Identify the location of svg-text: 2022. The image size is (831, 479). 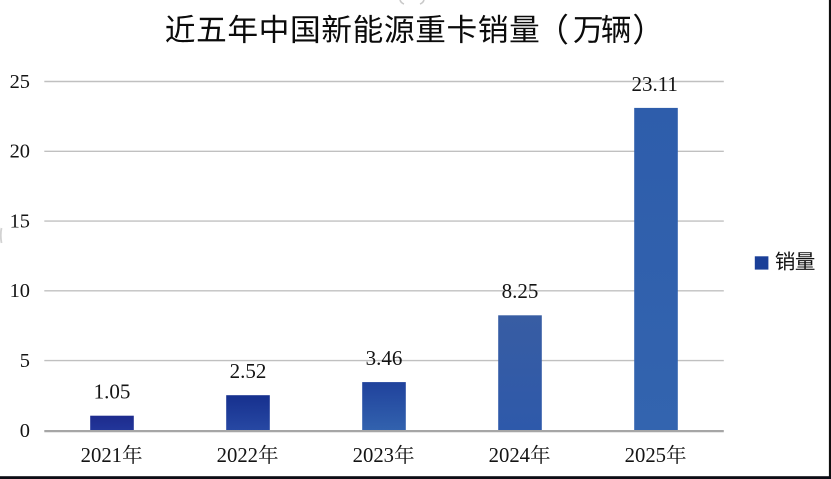
(237, 456).